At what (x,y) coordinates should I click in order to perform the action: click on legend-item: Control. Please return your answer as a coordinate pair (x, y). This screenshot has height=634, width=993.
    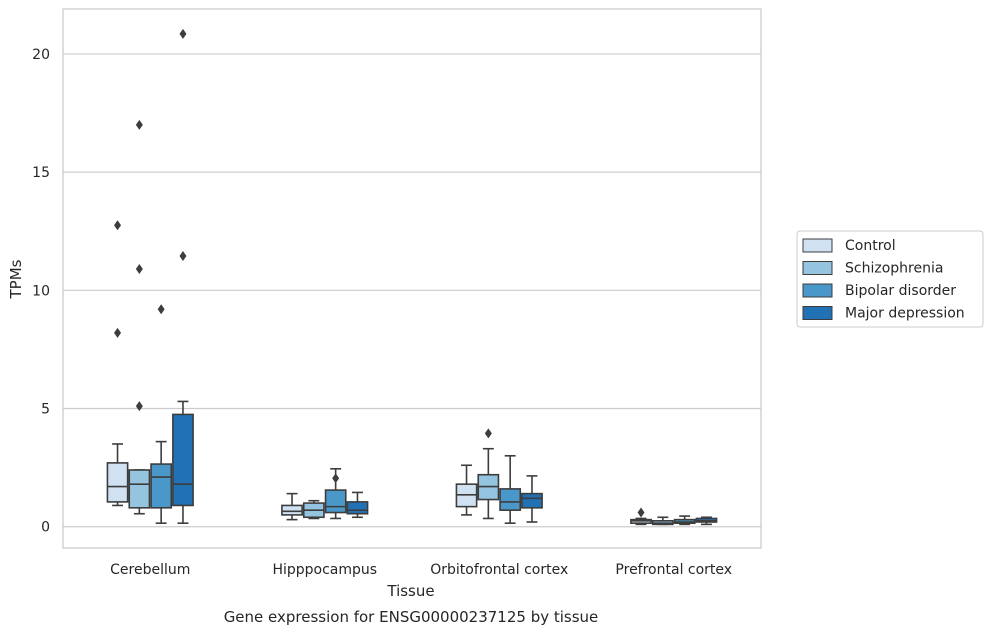
    Looking at the image, I should click on (849, 246).